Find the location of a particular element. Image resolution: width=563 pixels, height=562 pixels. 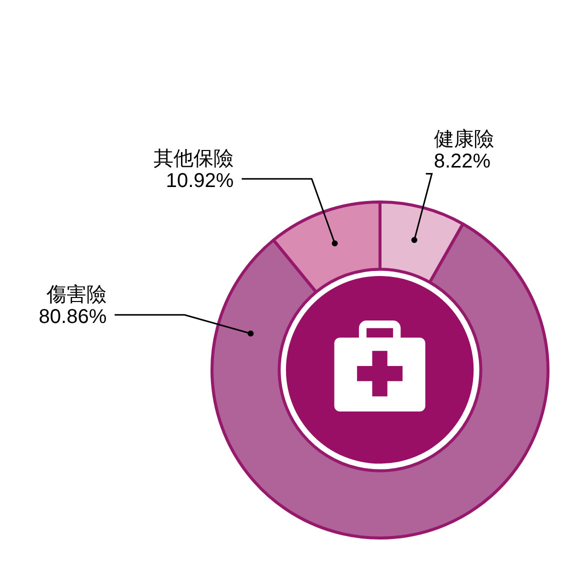

slice-label: 健康險 is located at coordinates (464, 139).